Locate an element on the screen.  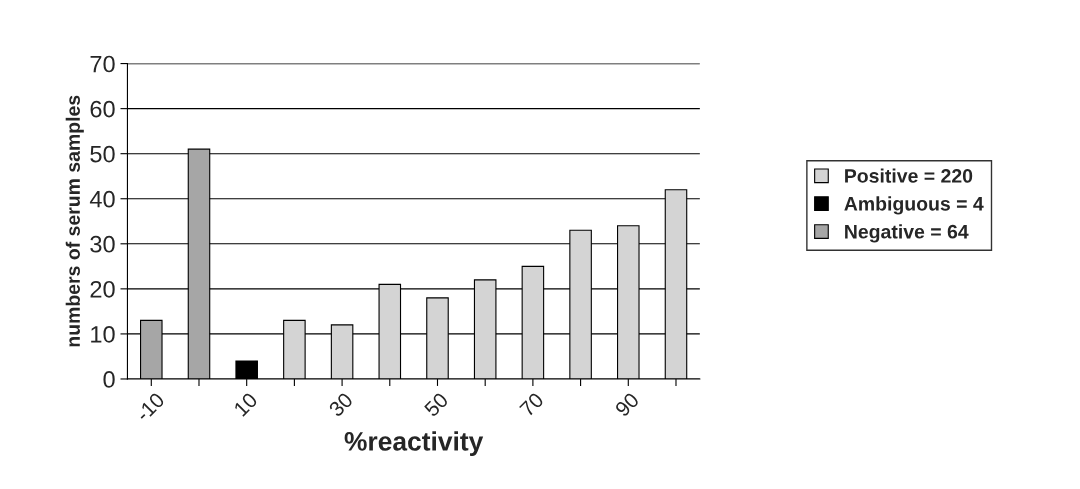
x-tick-label: 30 is located at coordinates (340, 404).